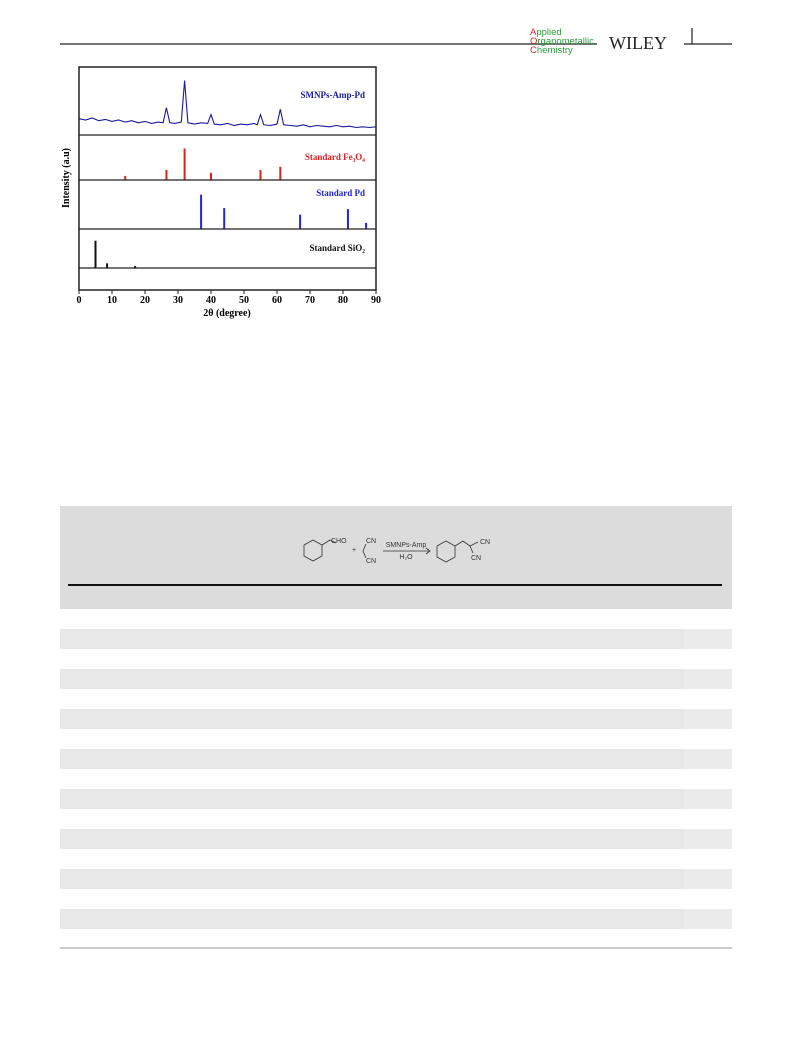 This screenshot has height=1043, width=793. Describe the element at coordinates (339, 541) in the screenshot. I see `scheme-label: CHO` at that location.